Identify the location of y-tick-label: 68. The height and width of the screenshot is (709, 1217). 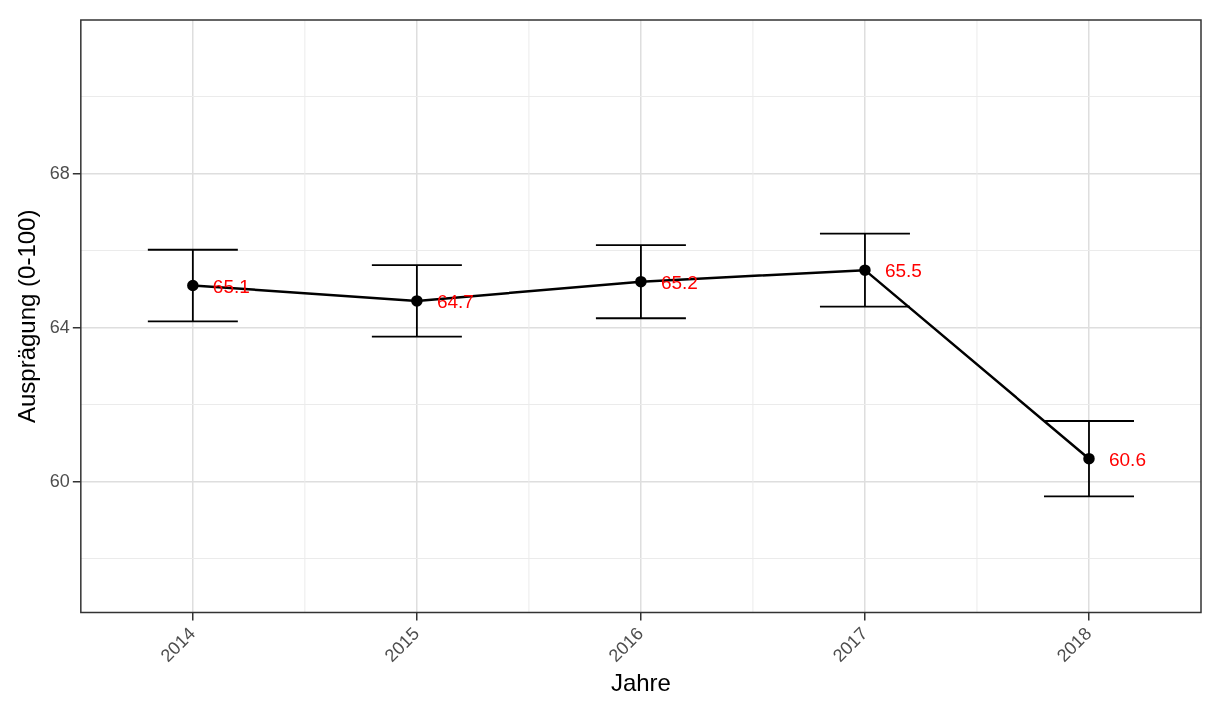
(59, 172).